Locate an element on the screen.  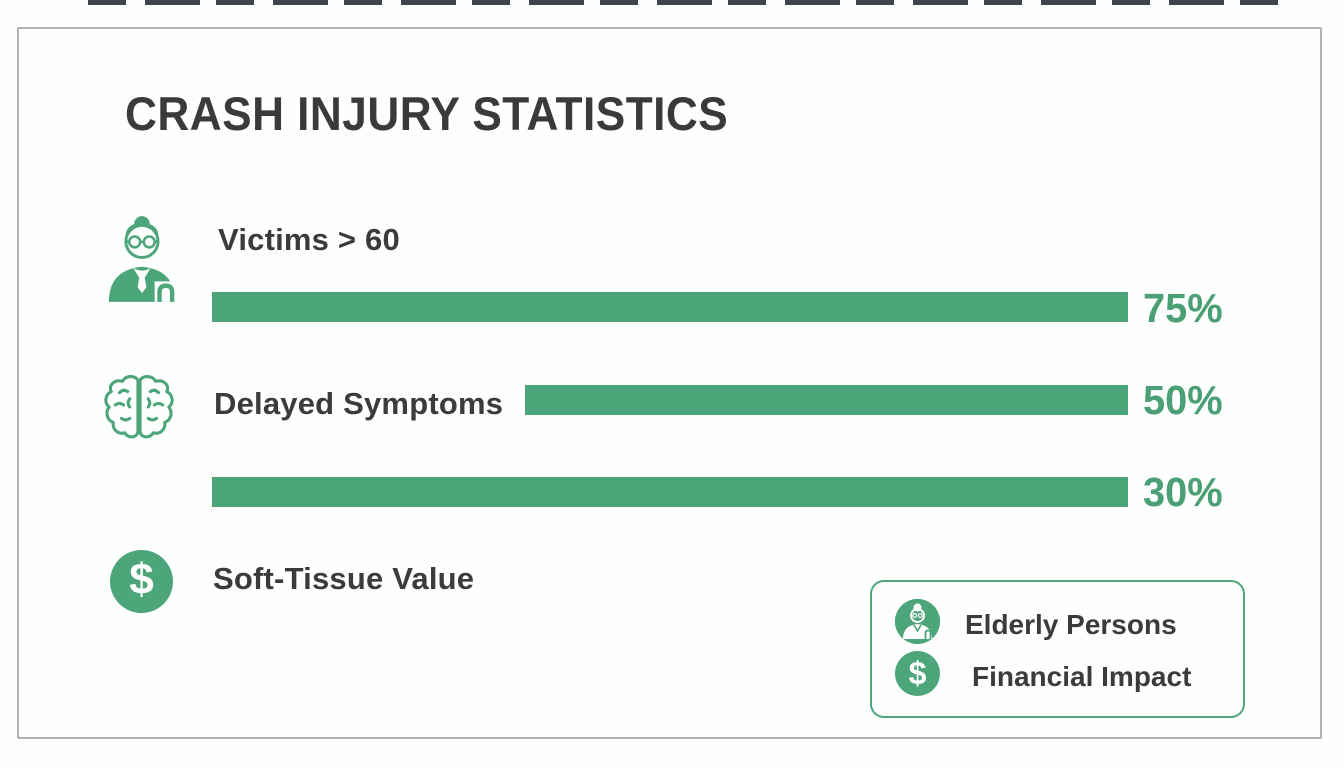
value-label-victims: 75% is located at coordinates (1183, 308).